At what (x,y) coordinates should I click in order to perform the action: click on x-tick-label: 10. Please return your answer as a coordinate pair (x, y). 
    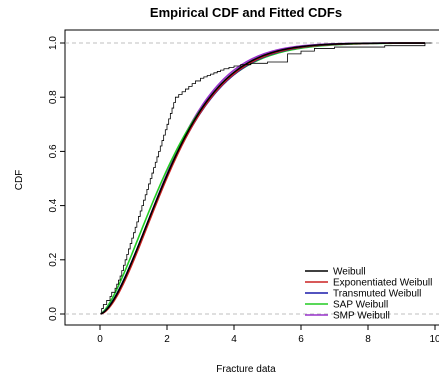
    Looking at the image, I should click on (434, 339).